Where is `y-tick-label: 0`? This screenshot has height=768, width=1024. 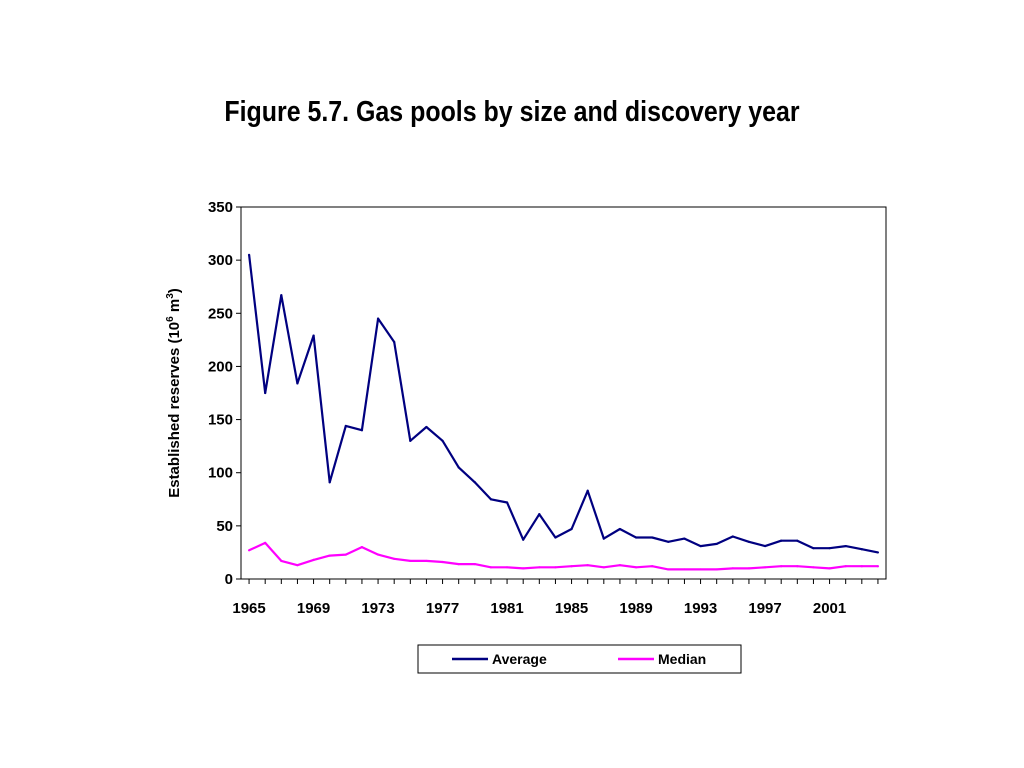 y-tick-label: 0 is located at coordinates (229, 579).